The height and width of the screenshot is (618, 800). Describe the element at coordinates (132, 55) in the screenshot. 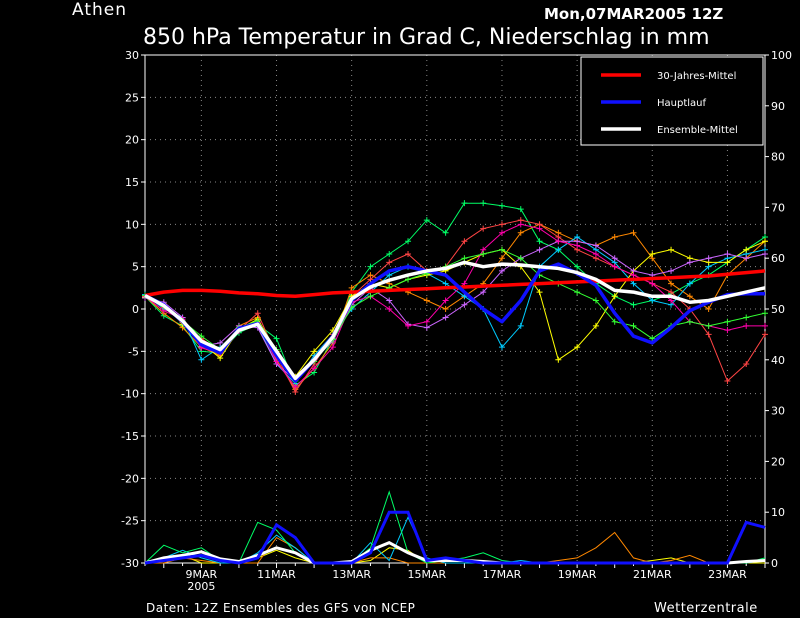

I see `y-left-tick-label: 30` at that location.